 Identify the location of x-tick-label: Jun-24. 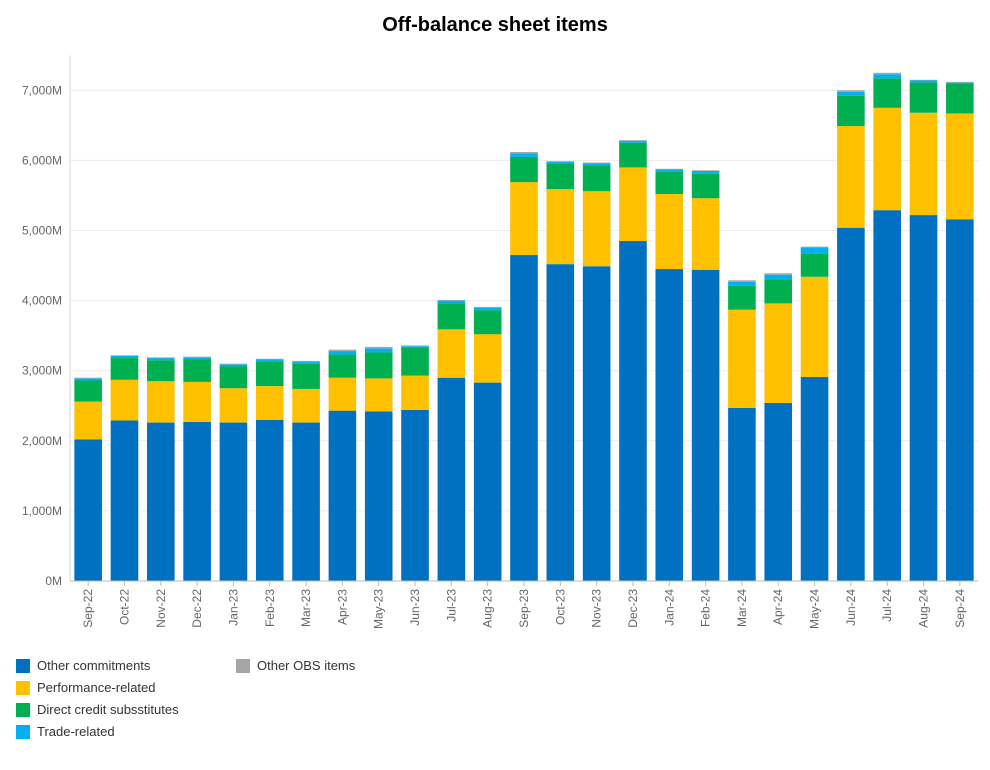
(851, 607).